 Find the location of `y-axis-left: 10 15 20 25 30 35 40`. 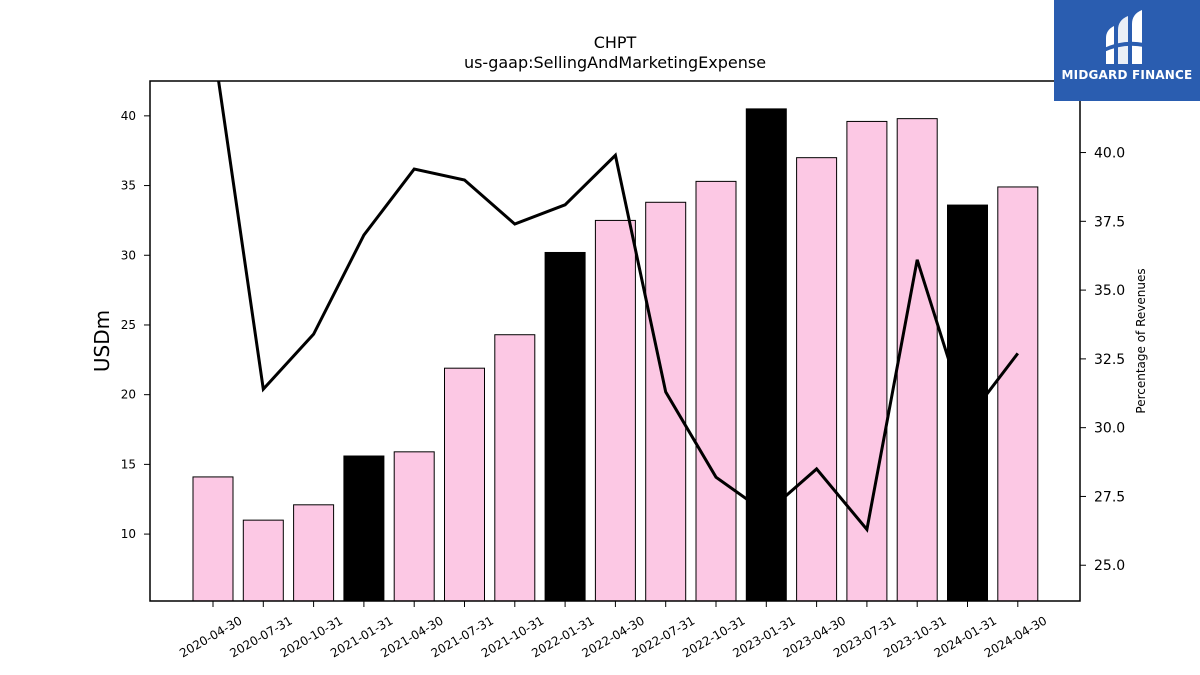

y-axis-left: 10 15 20 25 30 35 40 is located at coordinates (135, 325).